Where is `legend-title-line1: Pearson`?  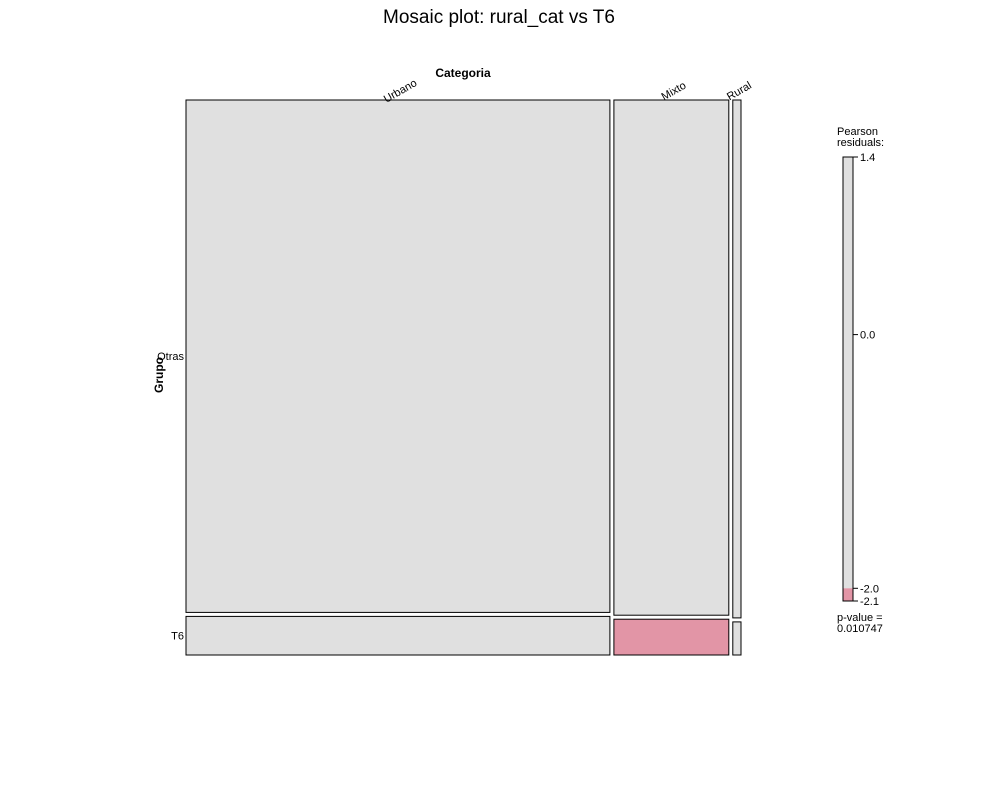 legend-title-line1: Pearson is located at coordinates (857, 132).